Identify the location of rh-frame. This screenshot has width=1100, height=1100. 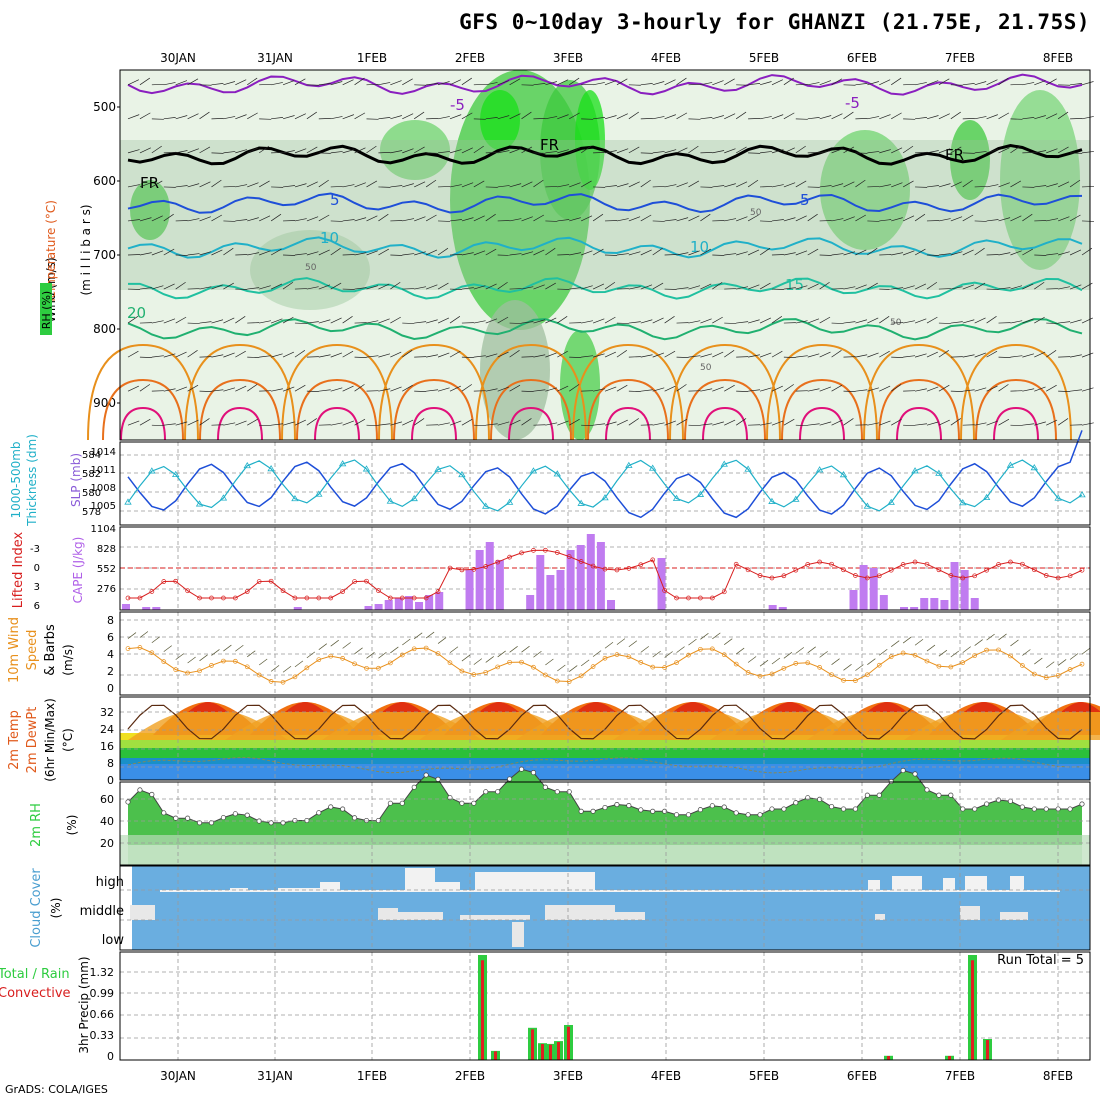
(605, 823).